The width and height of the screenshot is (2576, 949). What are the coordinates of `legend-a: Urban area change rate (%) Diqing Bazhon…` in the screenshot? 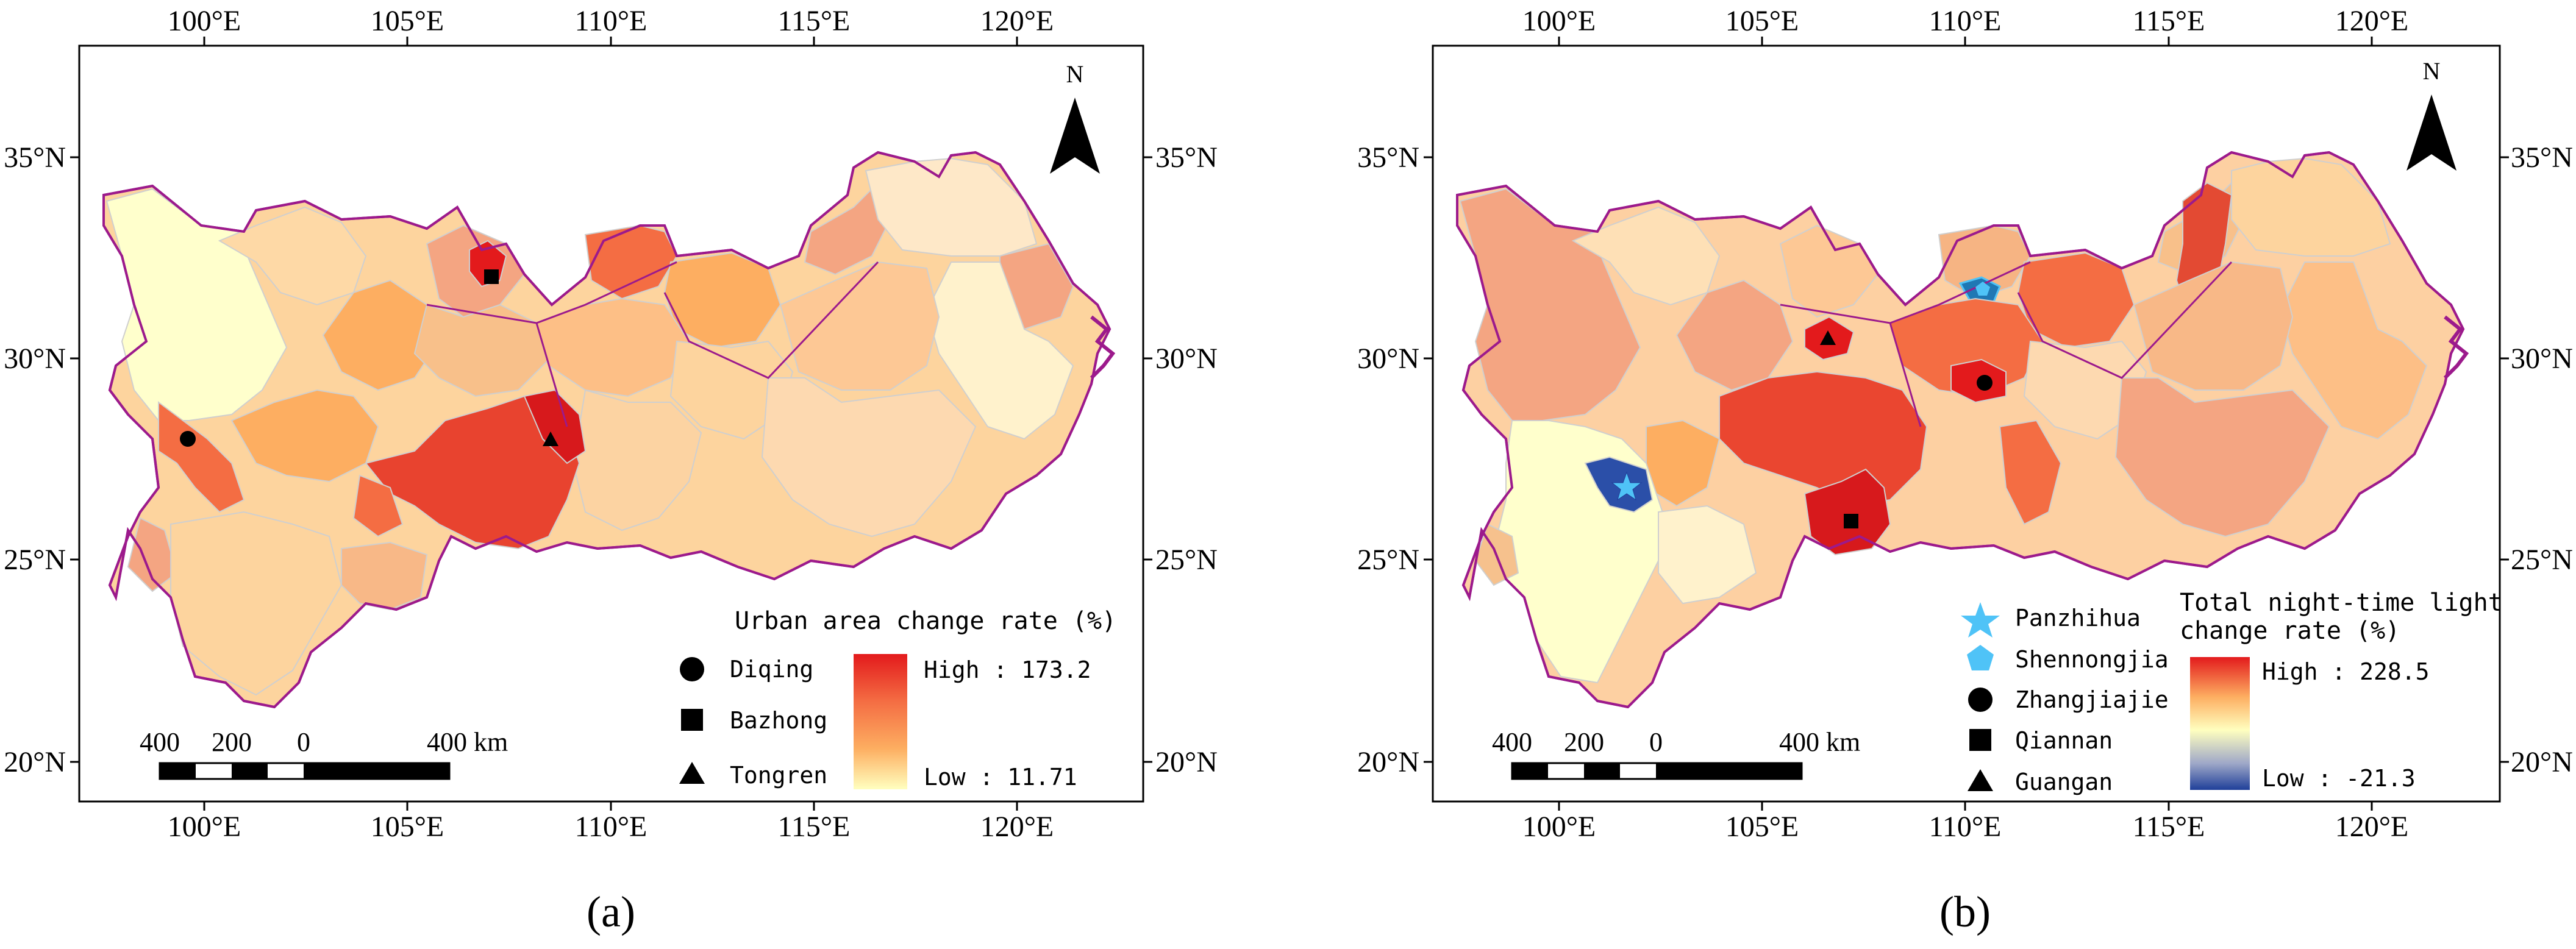 It's located at (897, 699).